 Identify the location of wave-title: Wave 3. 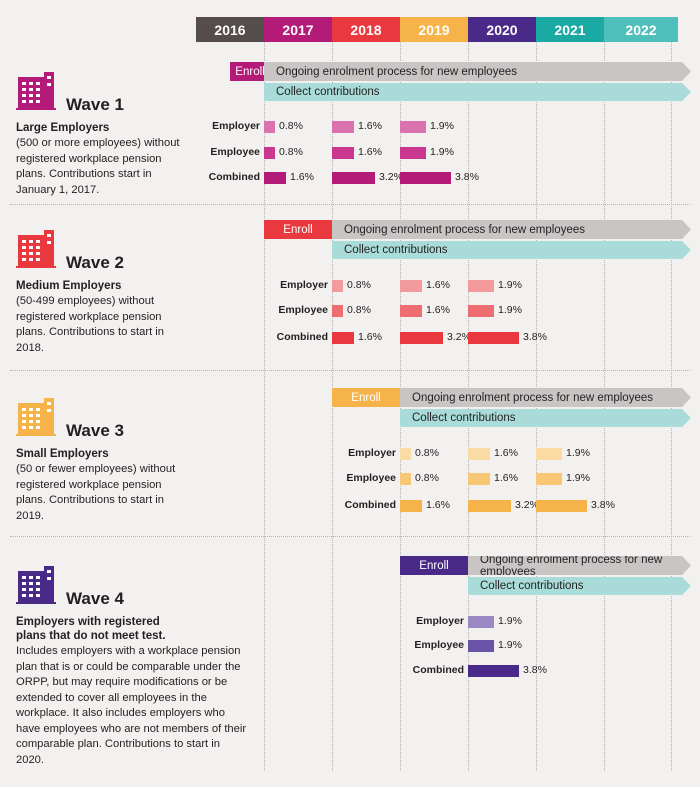
(95, 430).